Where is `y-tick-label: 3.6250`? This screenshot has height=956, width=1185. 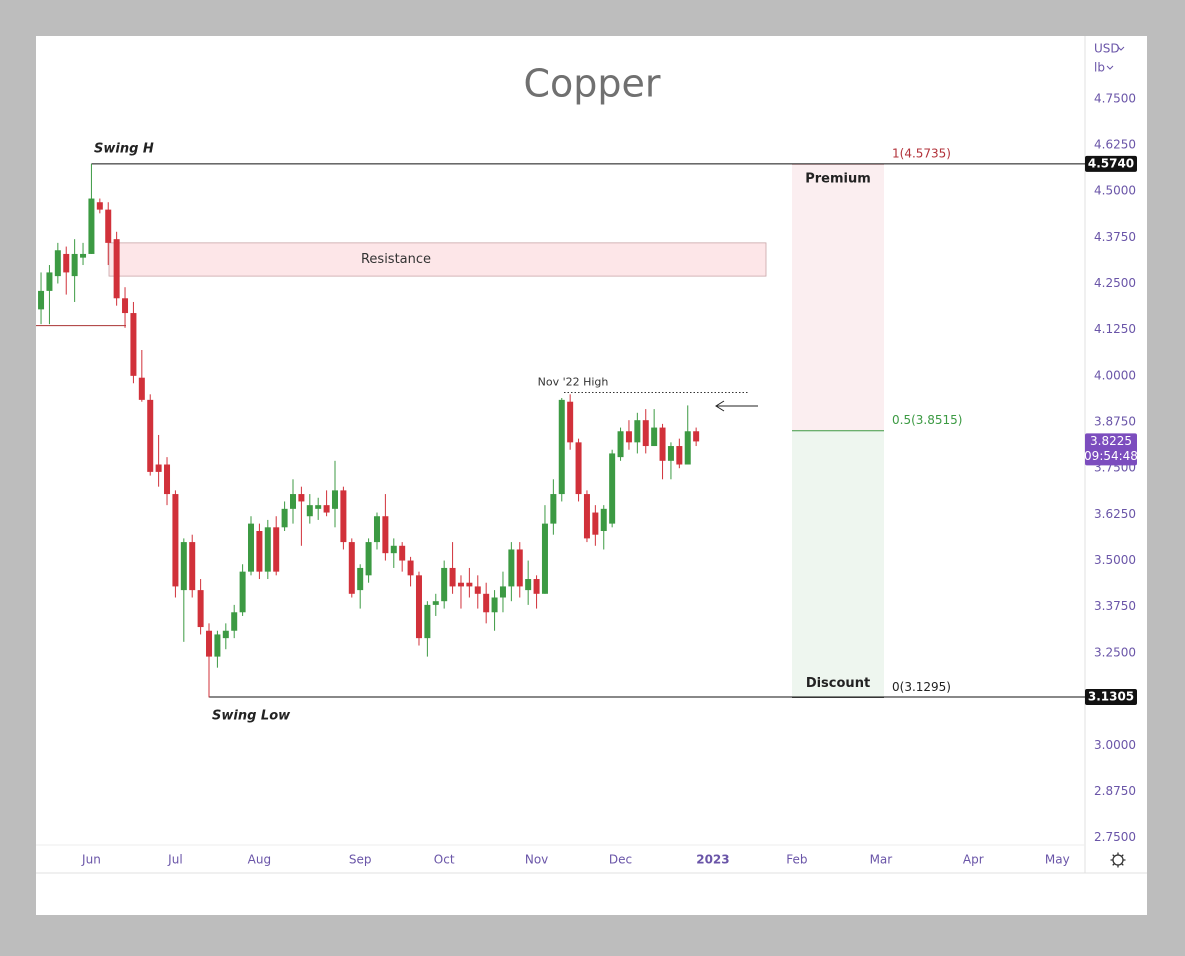 y-tick-label: 3.6250 is located at coordinates (1115, 514).